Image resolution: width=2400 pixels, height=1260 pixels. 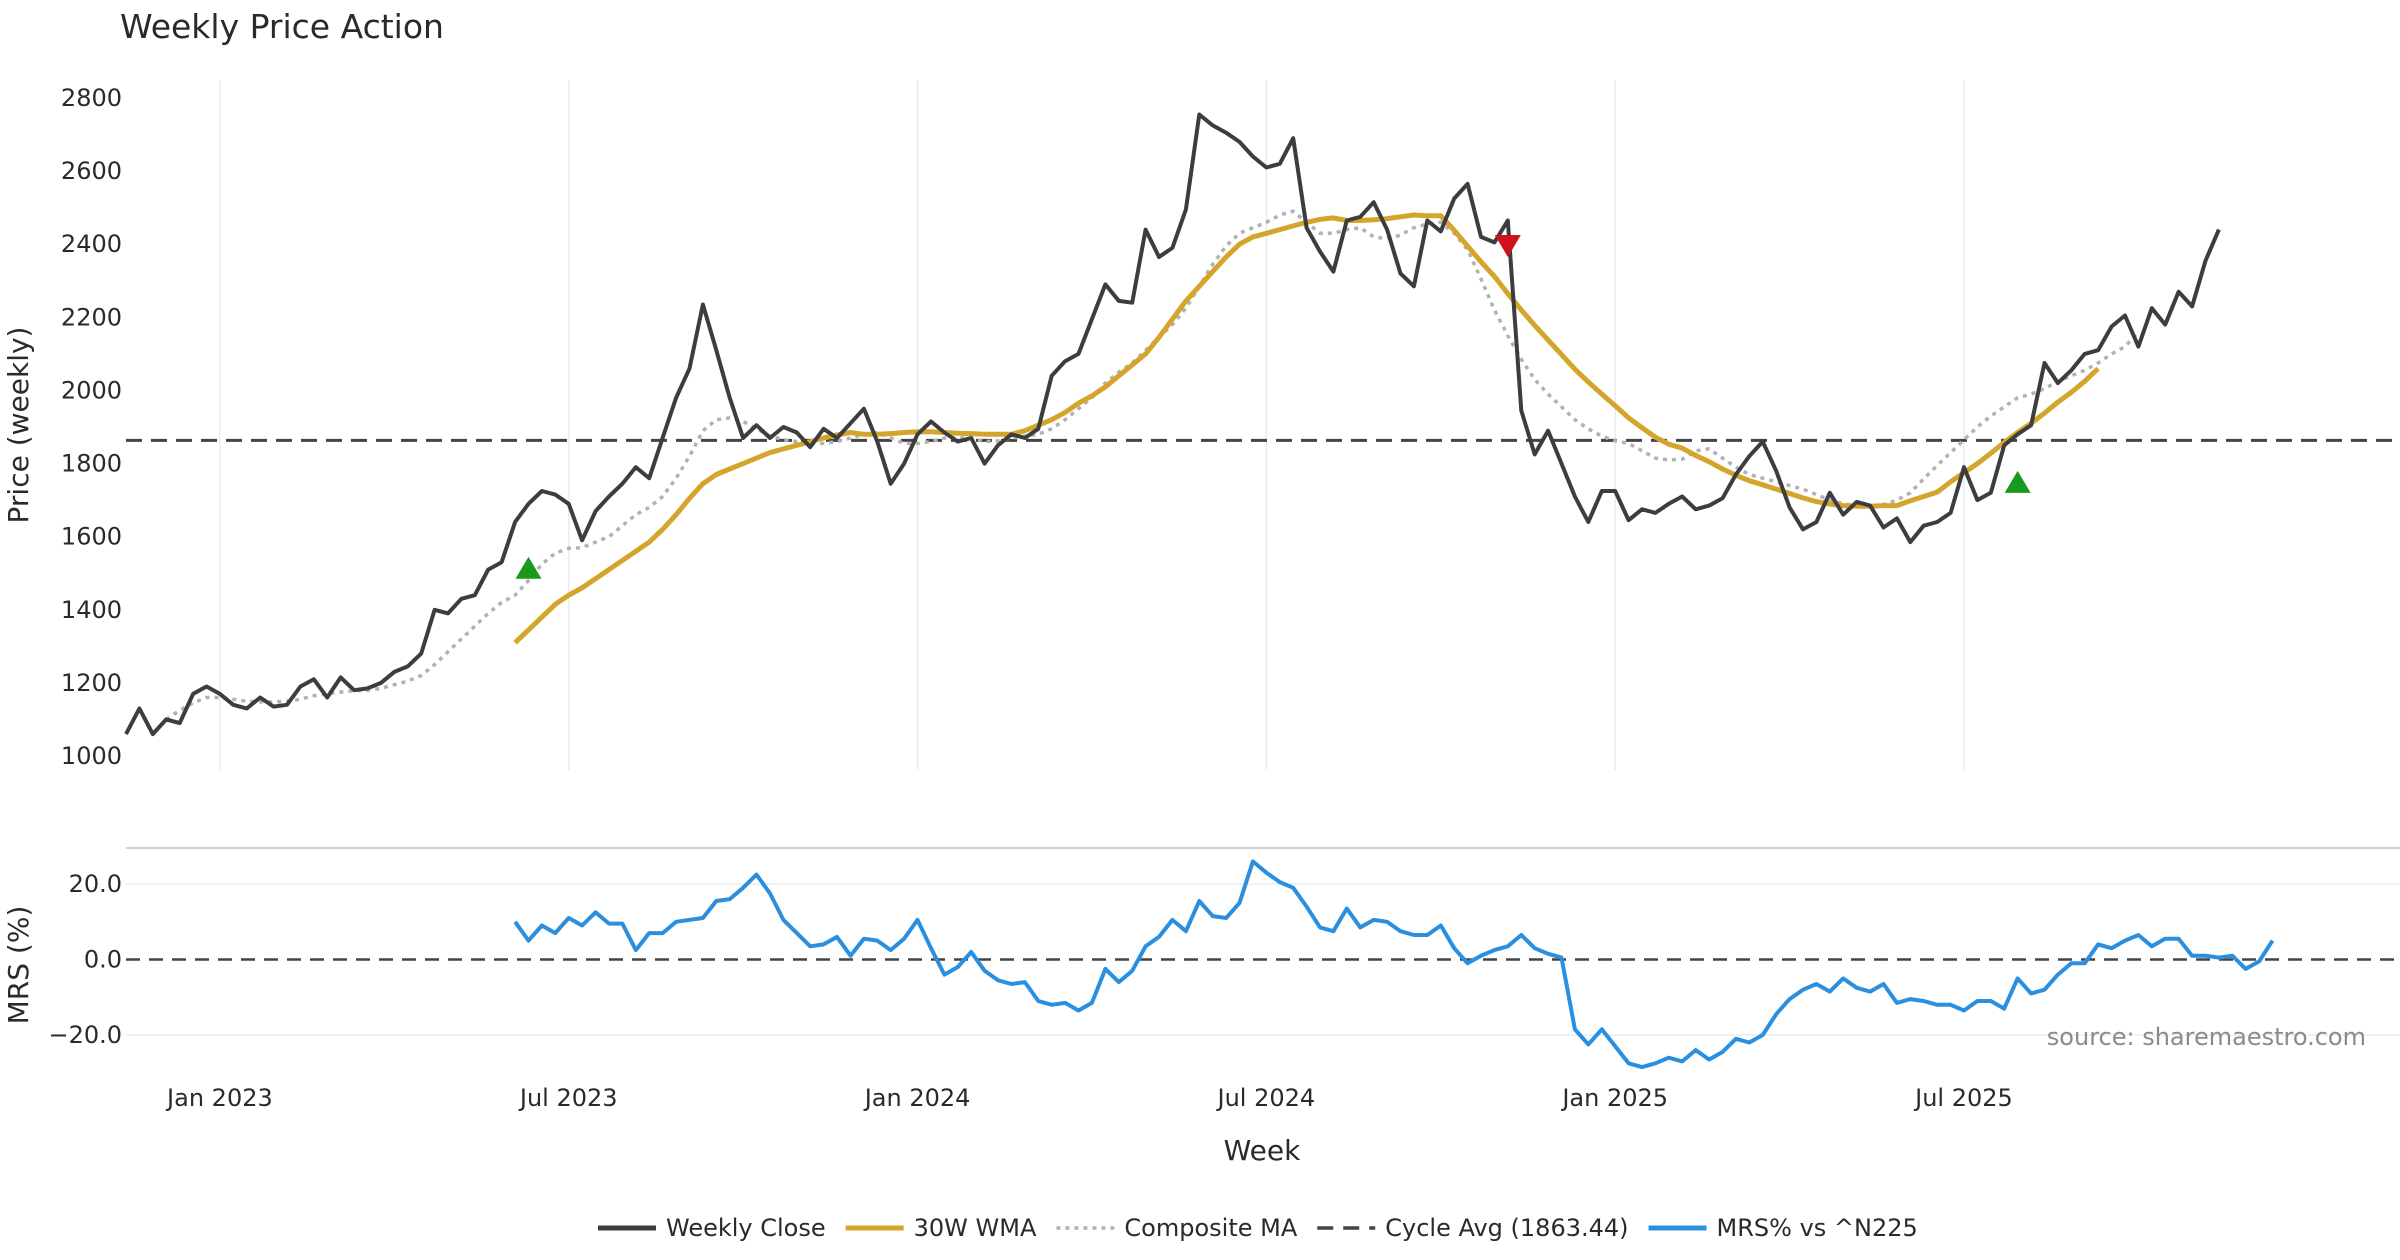 I want to click on legend-label: Weekly Close, so click(x=746, y=1228).